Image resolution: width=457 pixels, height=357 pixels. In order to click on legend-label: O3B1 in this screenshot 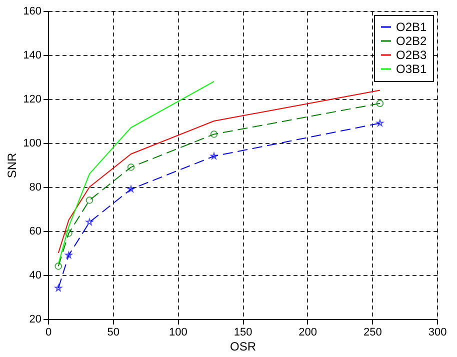, I will do `click(412, 69)`.